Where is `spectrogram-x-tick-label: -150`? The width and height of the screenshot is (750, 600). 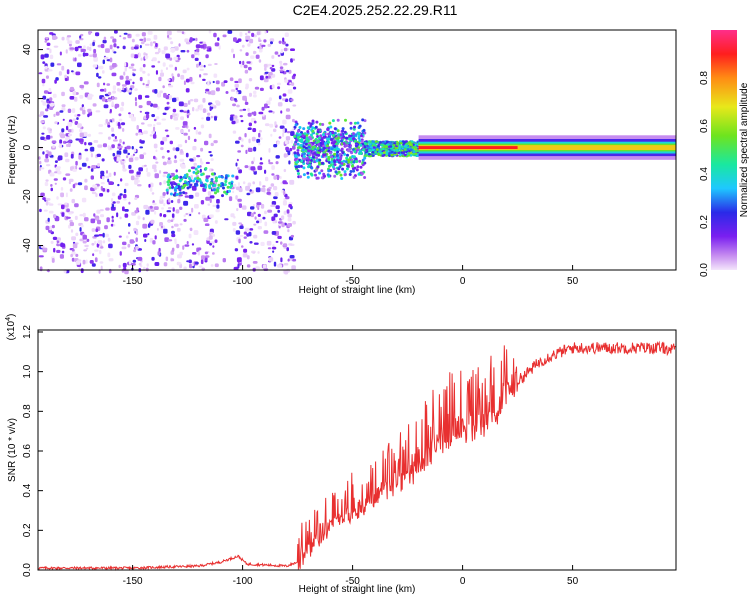 spectrogram-x-tick-label: -150 is located at coordinates (133, 281).